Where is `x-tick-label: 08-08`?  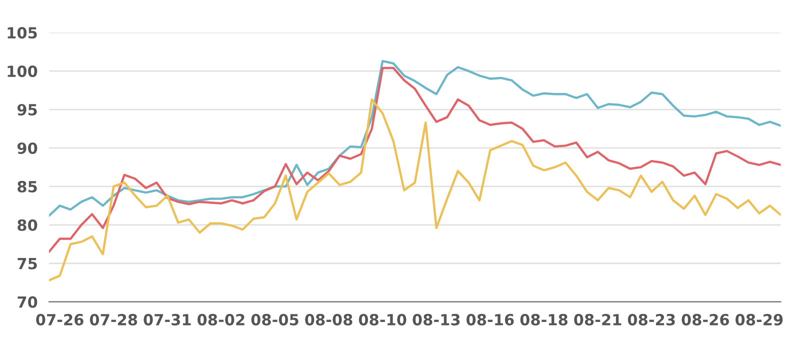 x-tick-label: 08-08 is located at coordinates (328, 320).